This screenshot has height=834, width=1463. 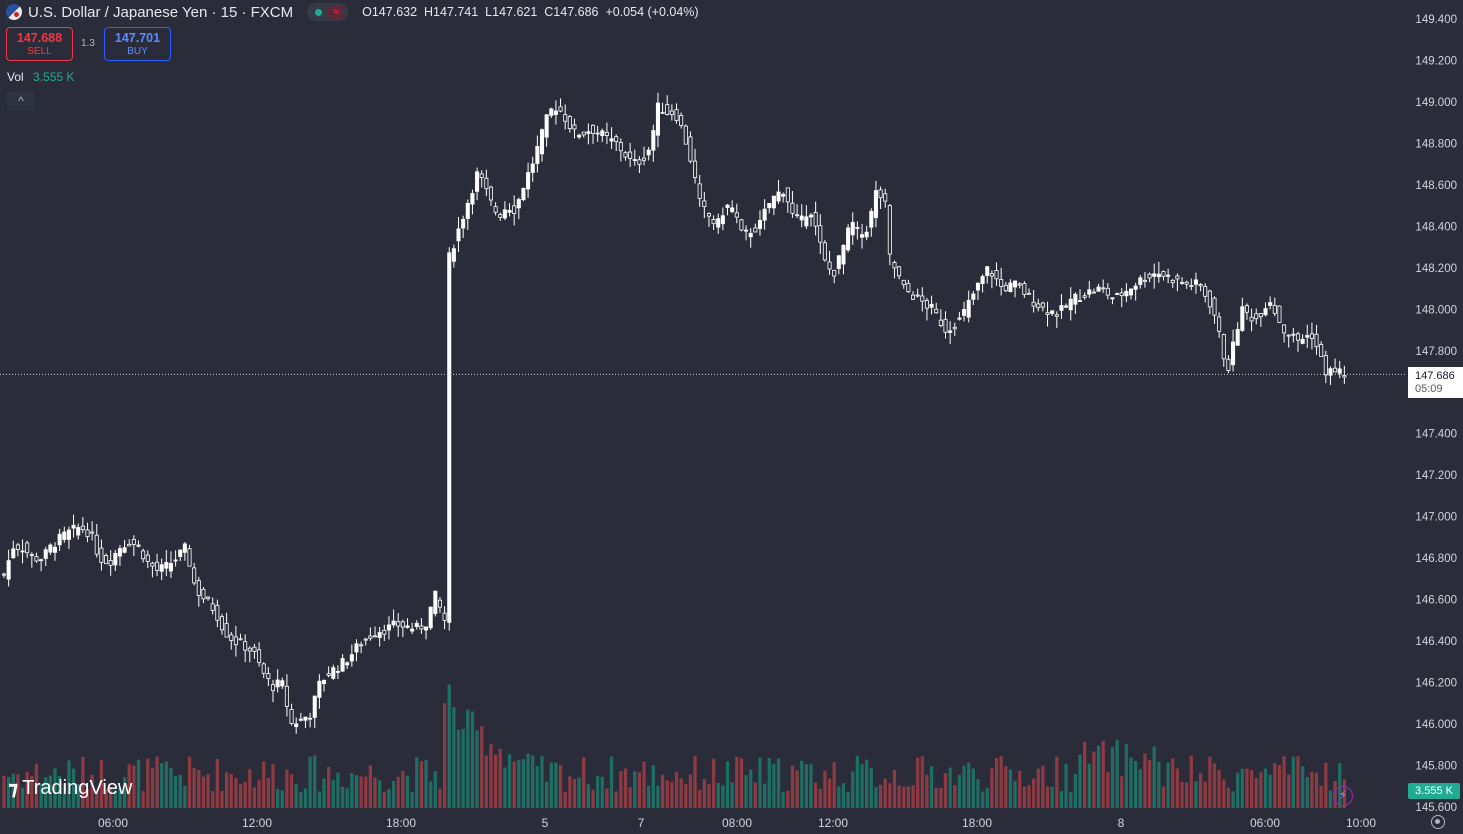 I want to click on volume-legend: Vol 3.555 K, so click(x=40, y=77).